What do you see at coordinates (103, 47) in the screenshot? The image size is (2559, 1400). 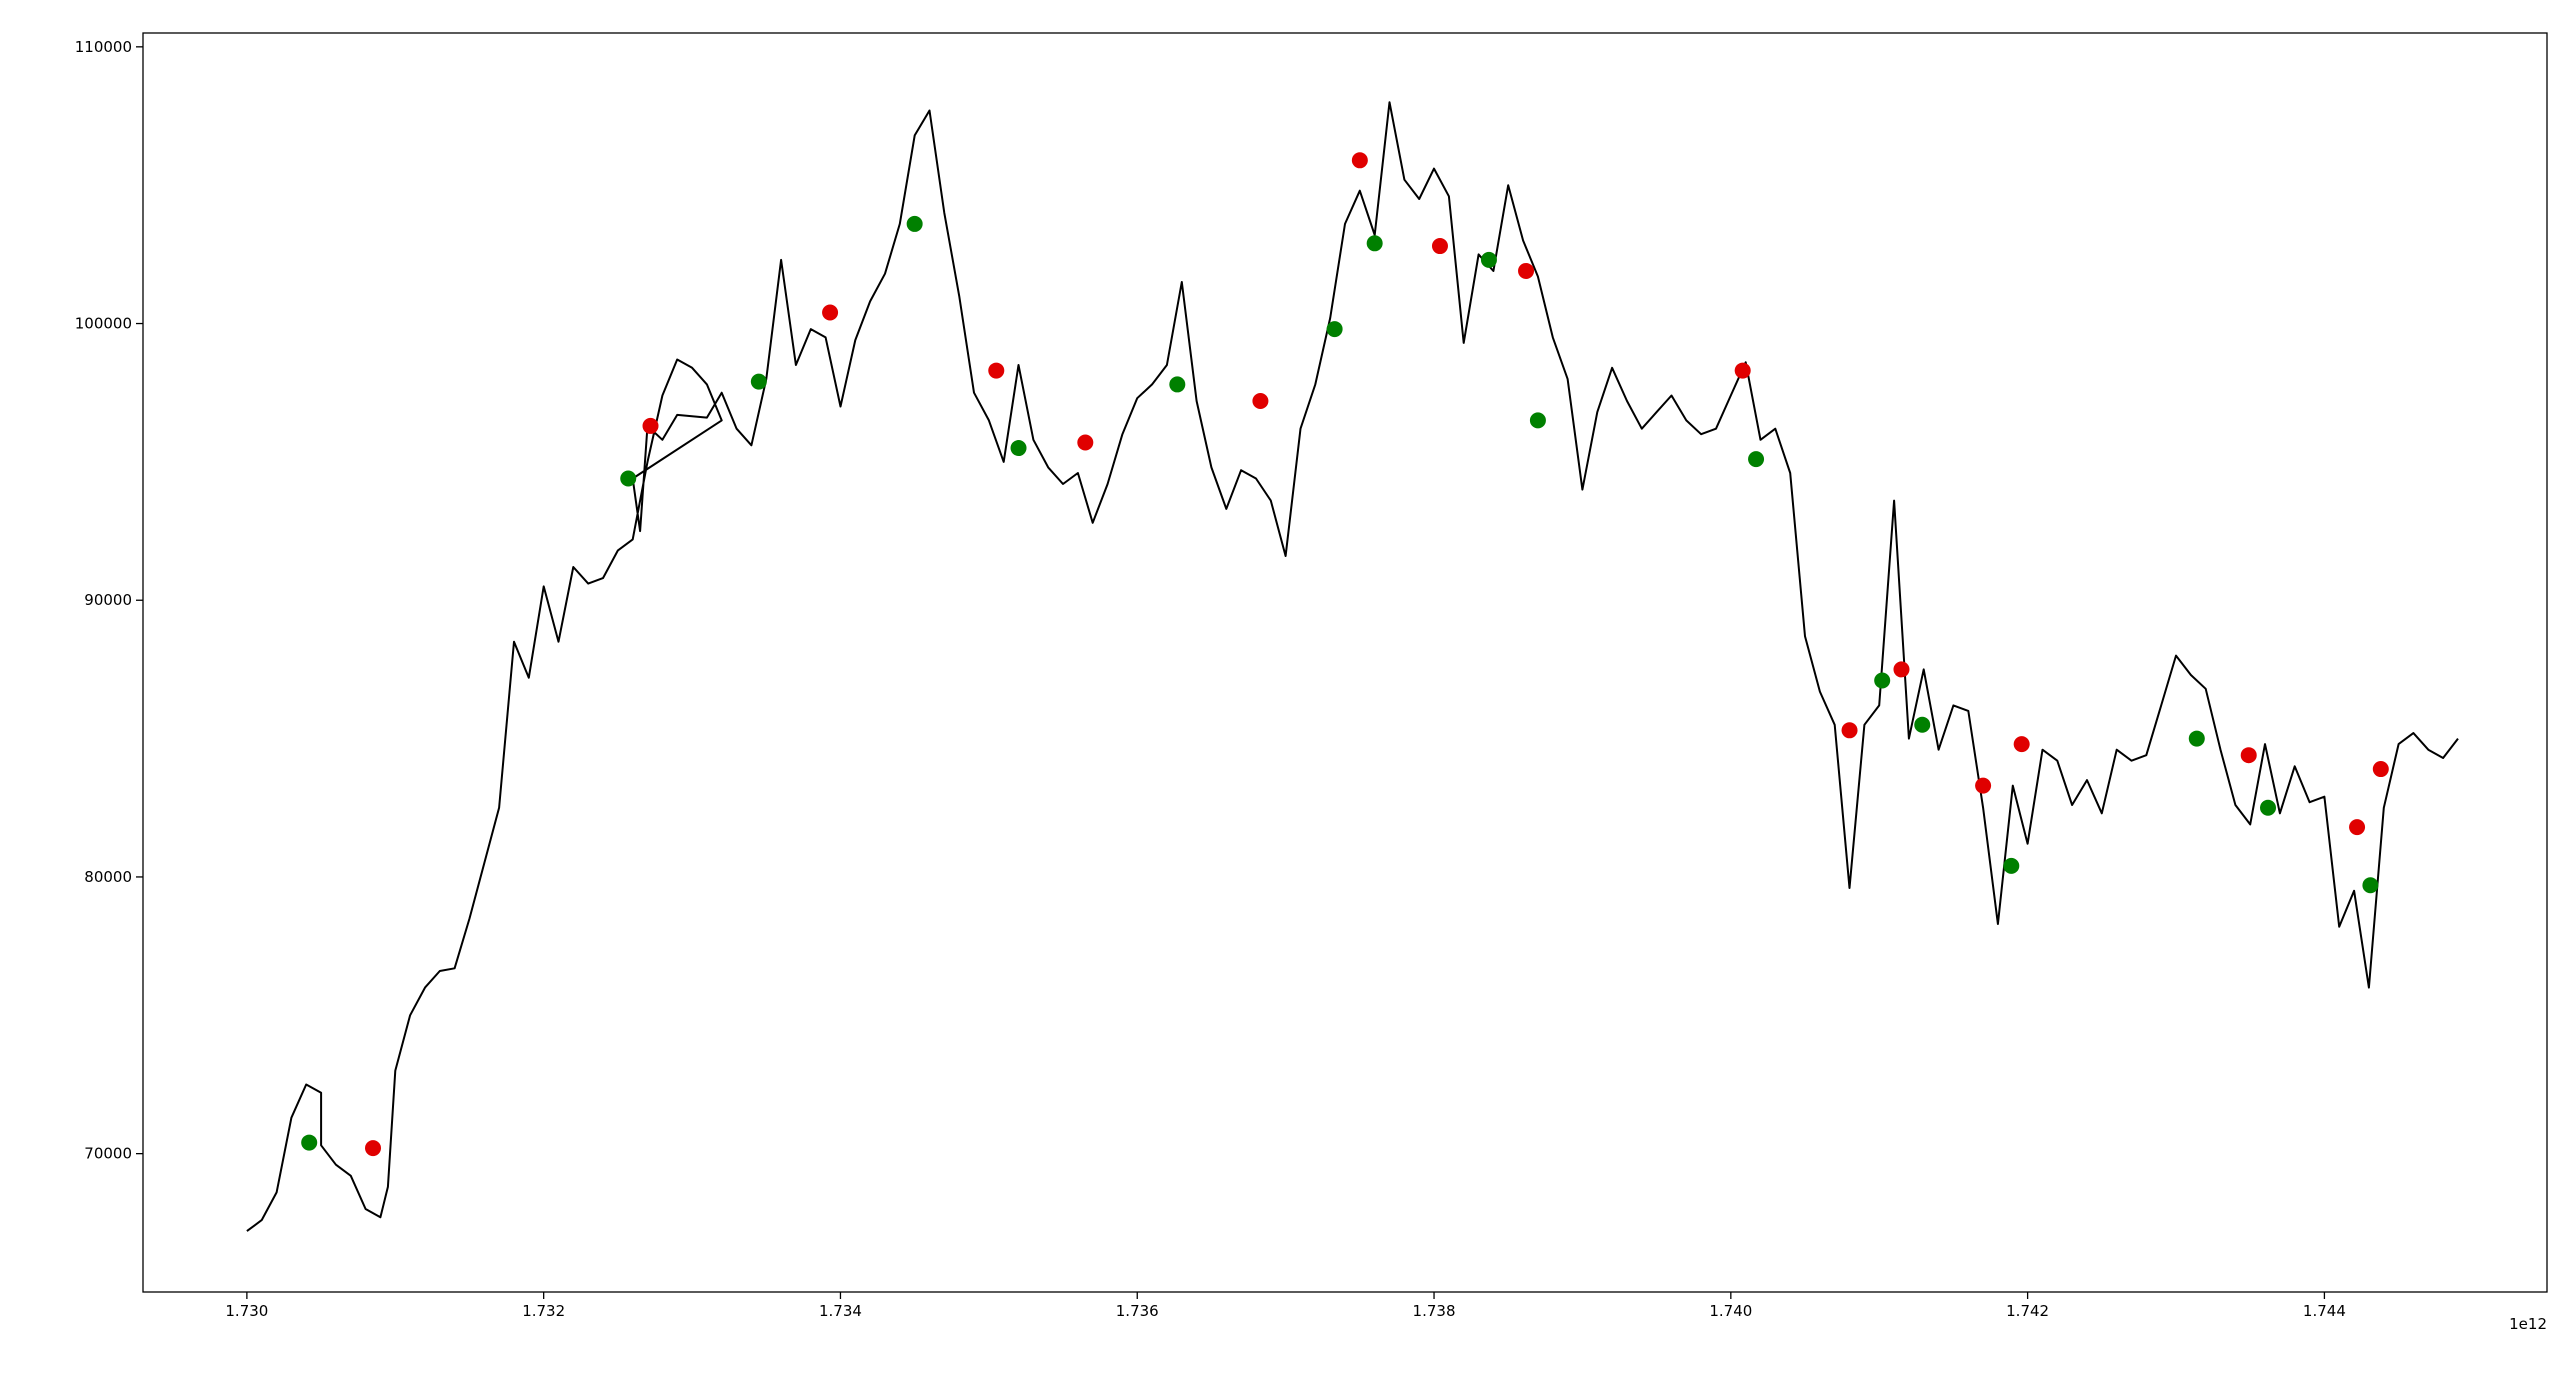 I see `y-tick-label: 110000` at bounding box center [103, 47].